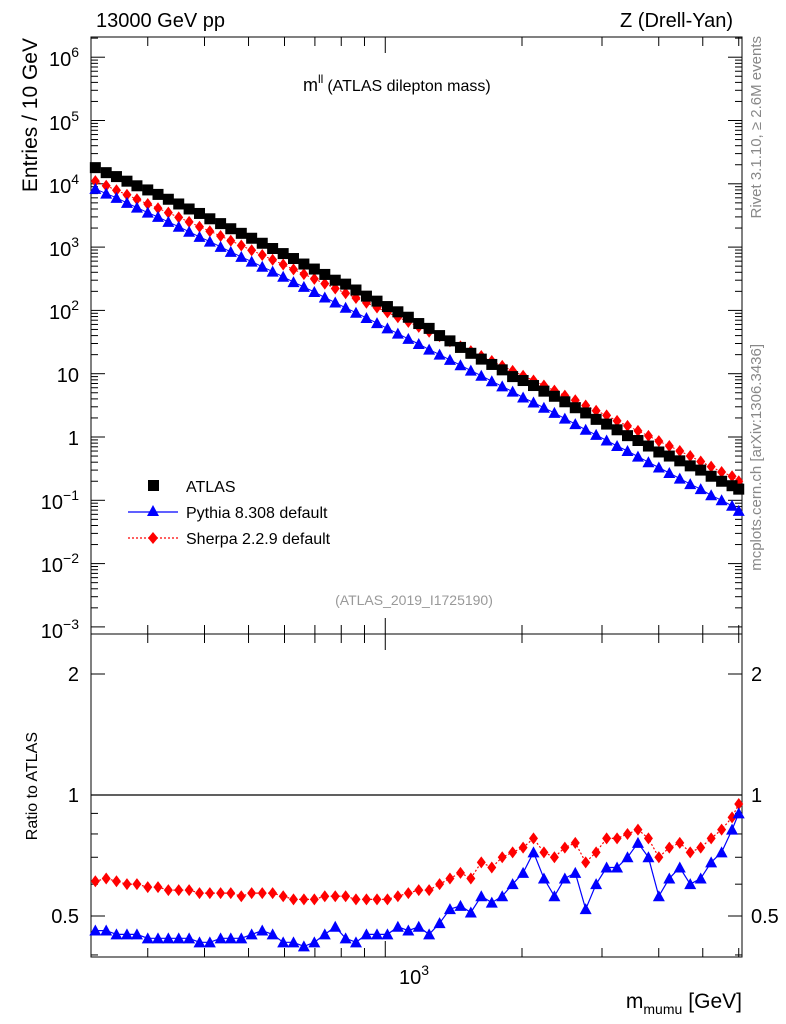  Describe the element at coordinates (417, 874) in the screenshot. I see `ratio-plot-series` at that location.